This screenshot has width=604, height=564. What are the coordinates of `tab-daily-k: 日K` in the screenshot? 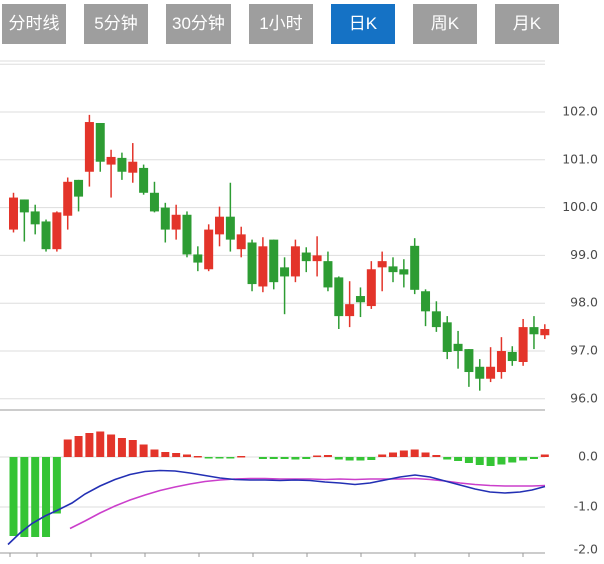 It's located at (362, 24).